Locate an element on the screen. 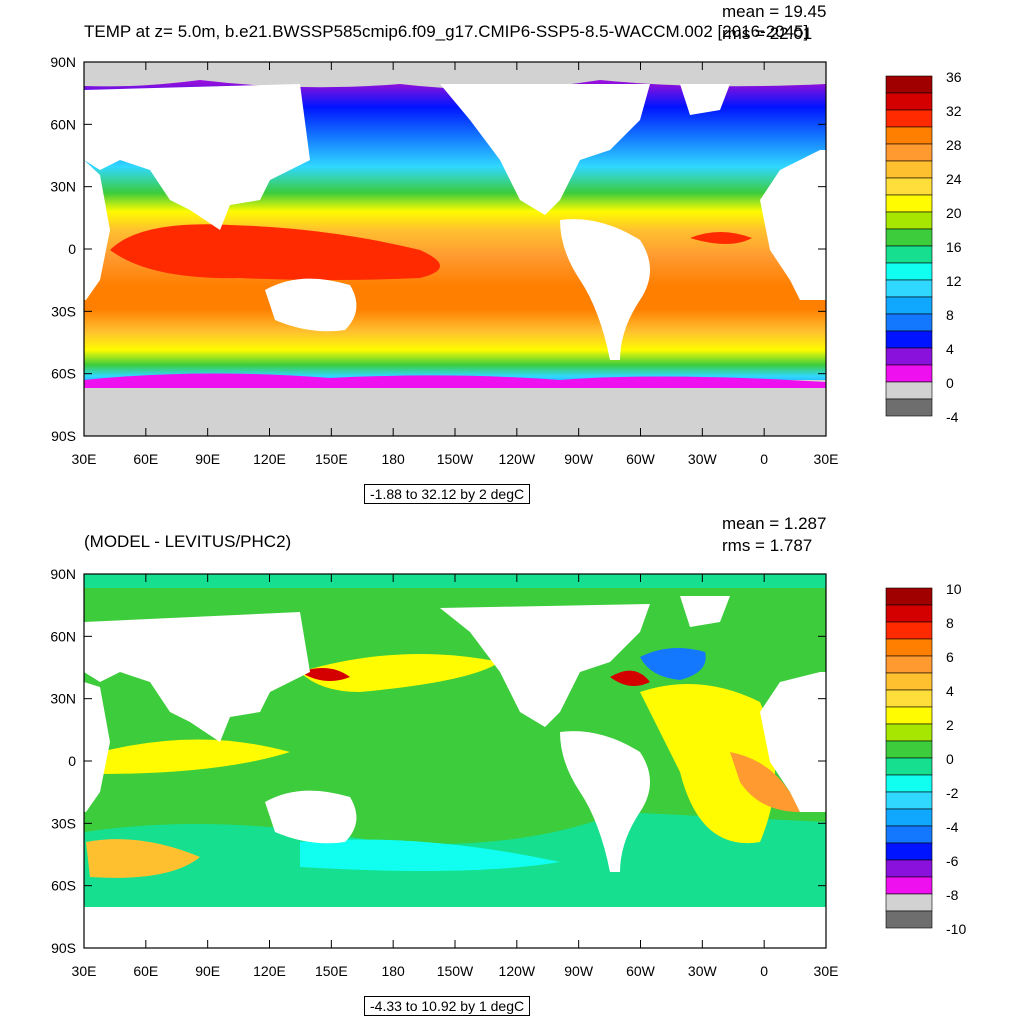 Image resolution: width=1024 pixels, height=1024 pixels. bottom-lat-label: 0 is located at coordinates (72, 761).